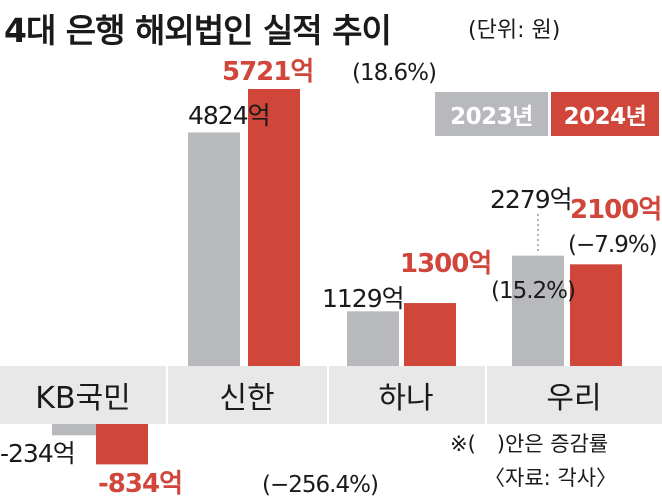 This screenshot has width=662, height=499. Describe the element at coordinates (514, 30) in the screenshot. I see `unit-note: (단위: 원)` at that location.